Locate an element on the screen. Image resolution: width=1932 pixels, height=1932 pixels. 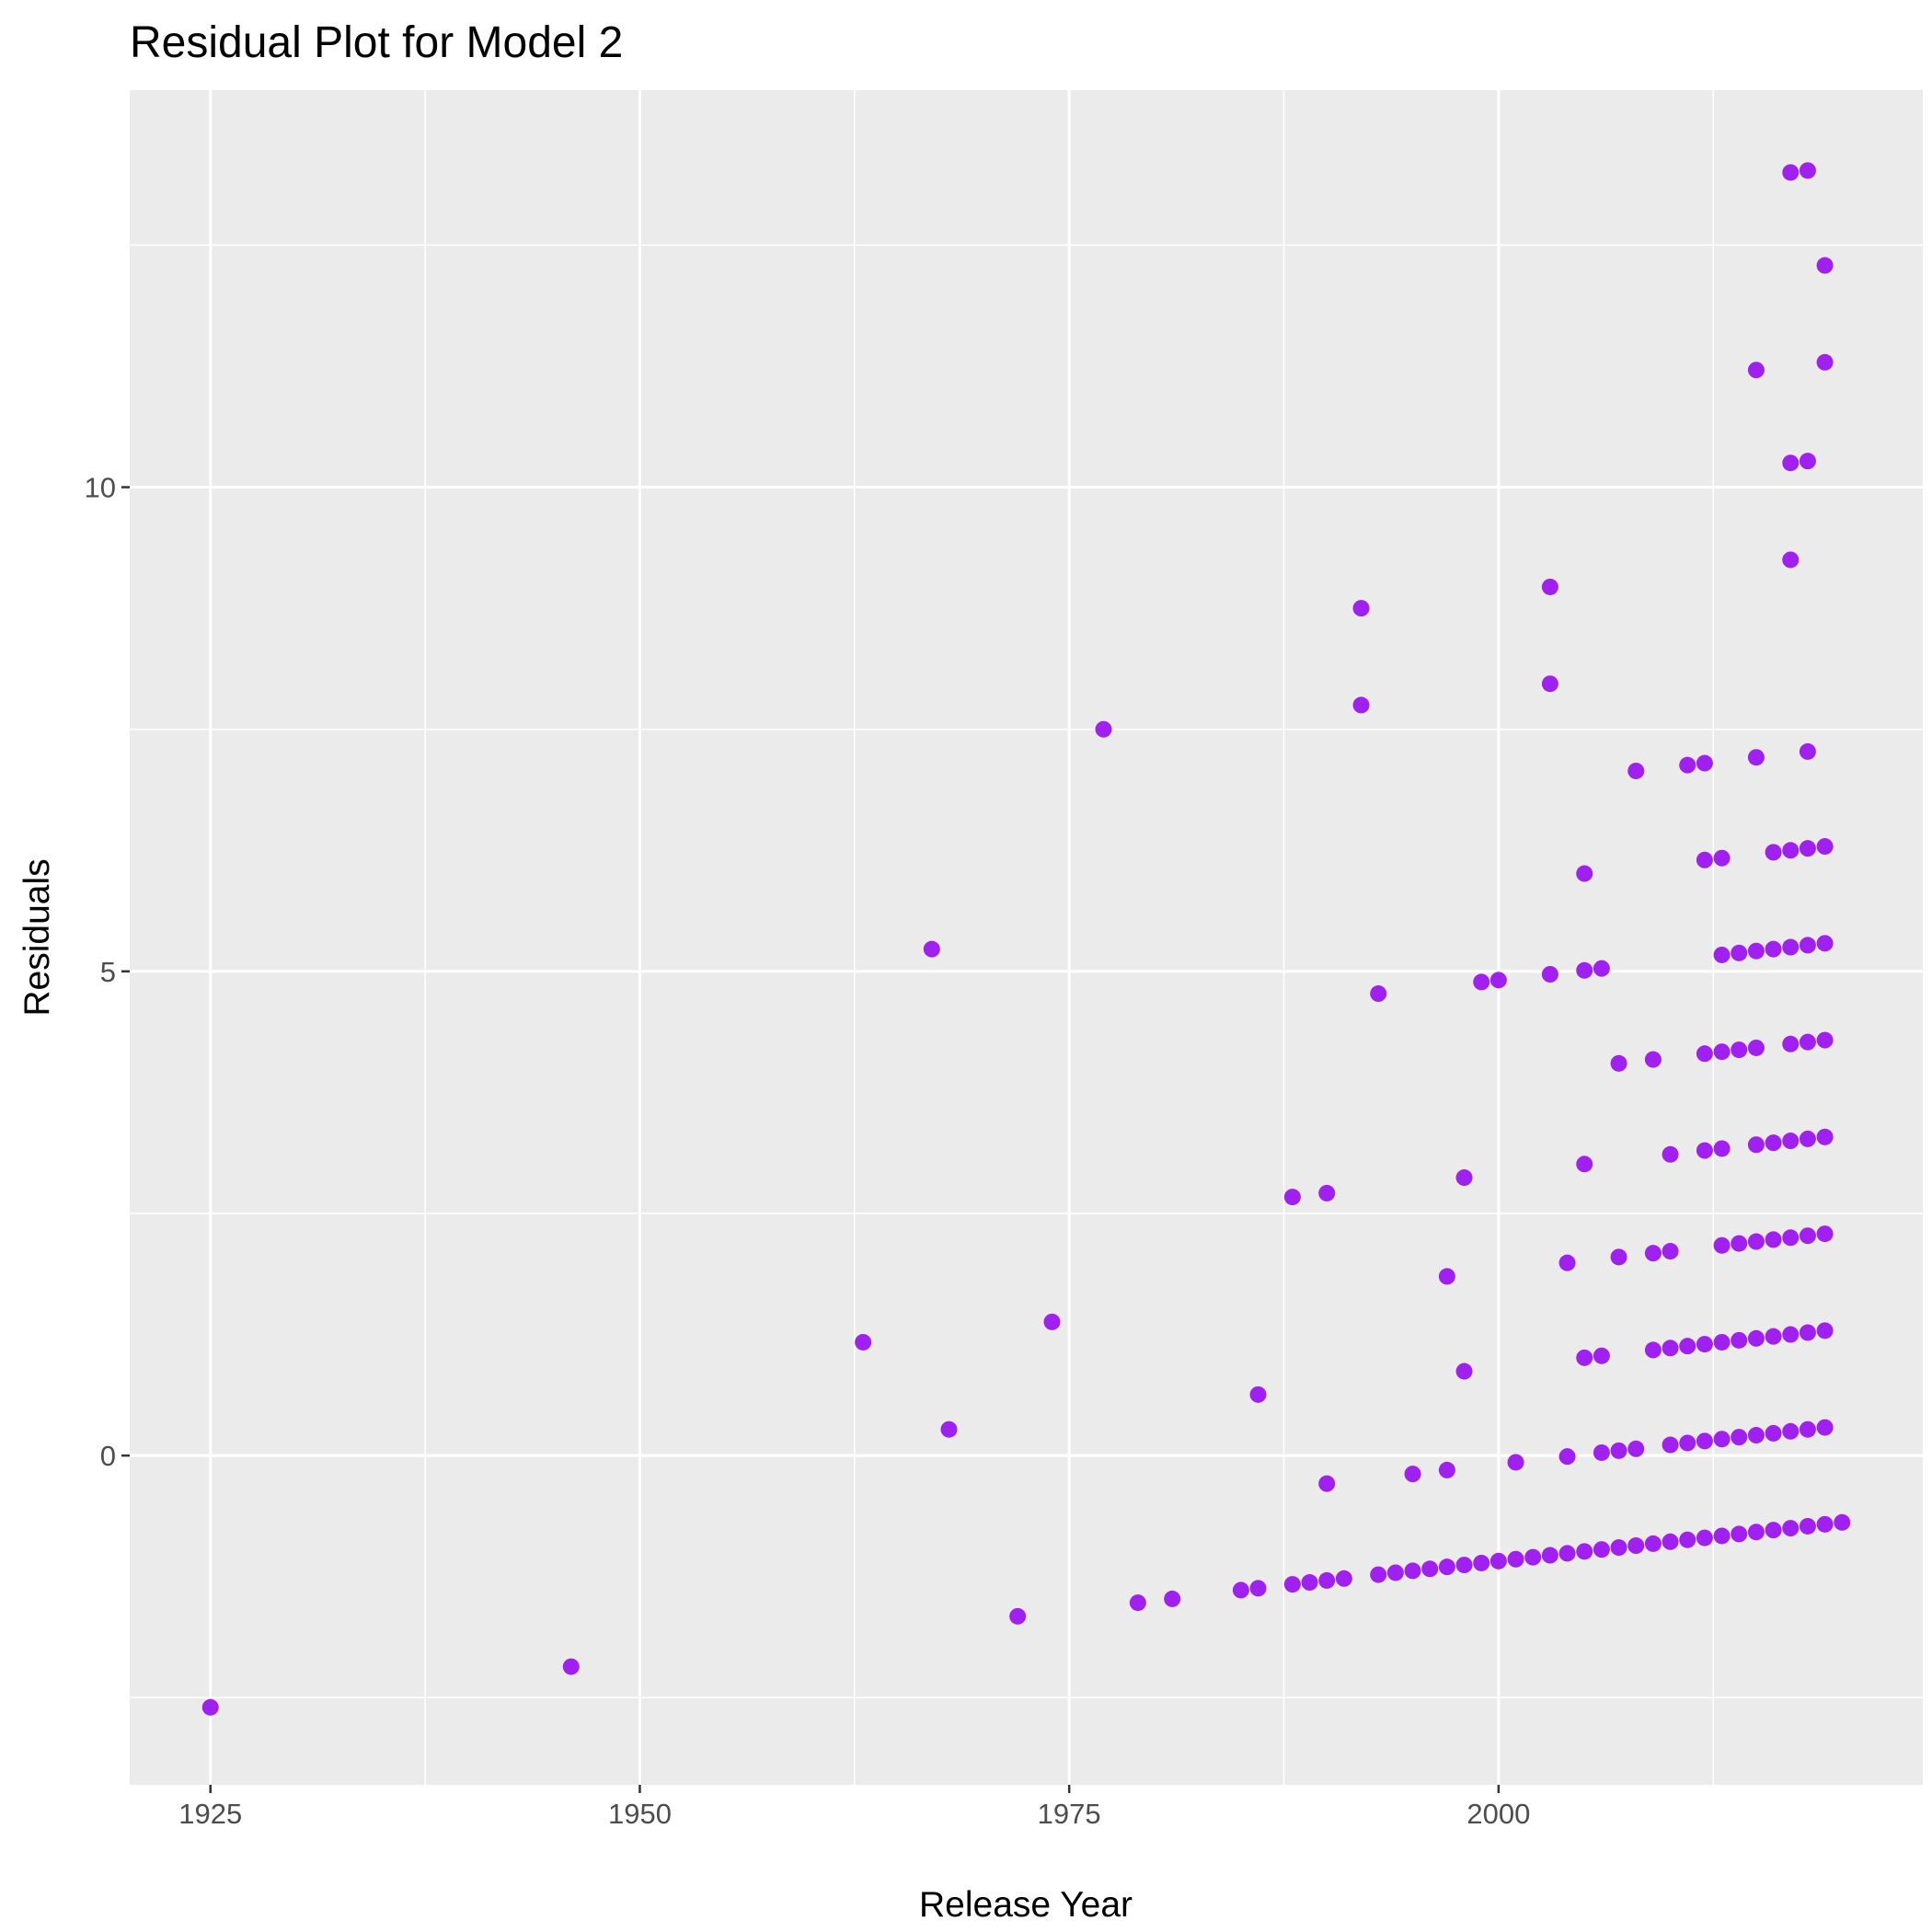
x-tick-label: 1925 is located at coordinates (210, 1814).